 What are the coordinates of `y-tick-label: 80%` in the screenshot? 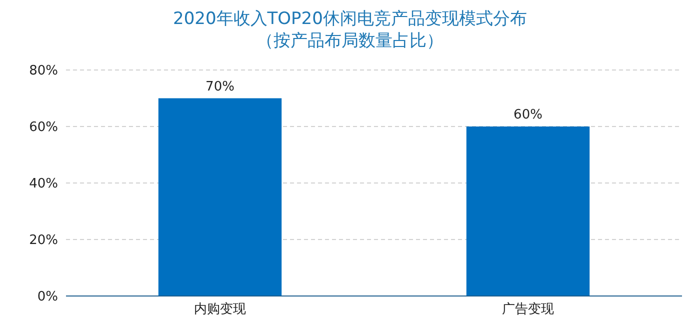 It's located at (43, 71).